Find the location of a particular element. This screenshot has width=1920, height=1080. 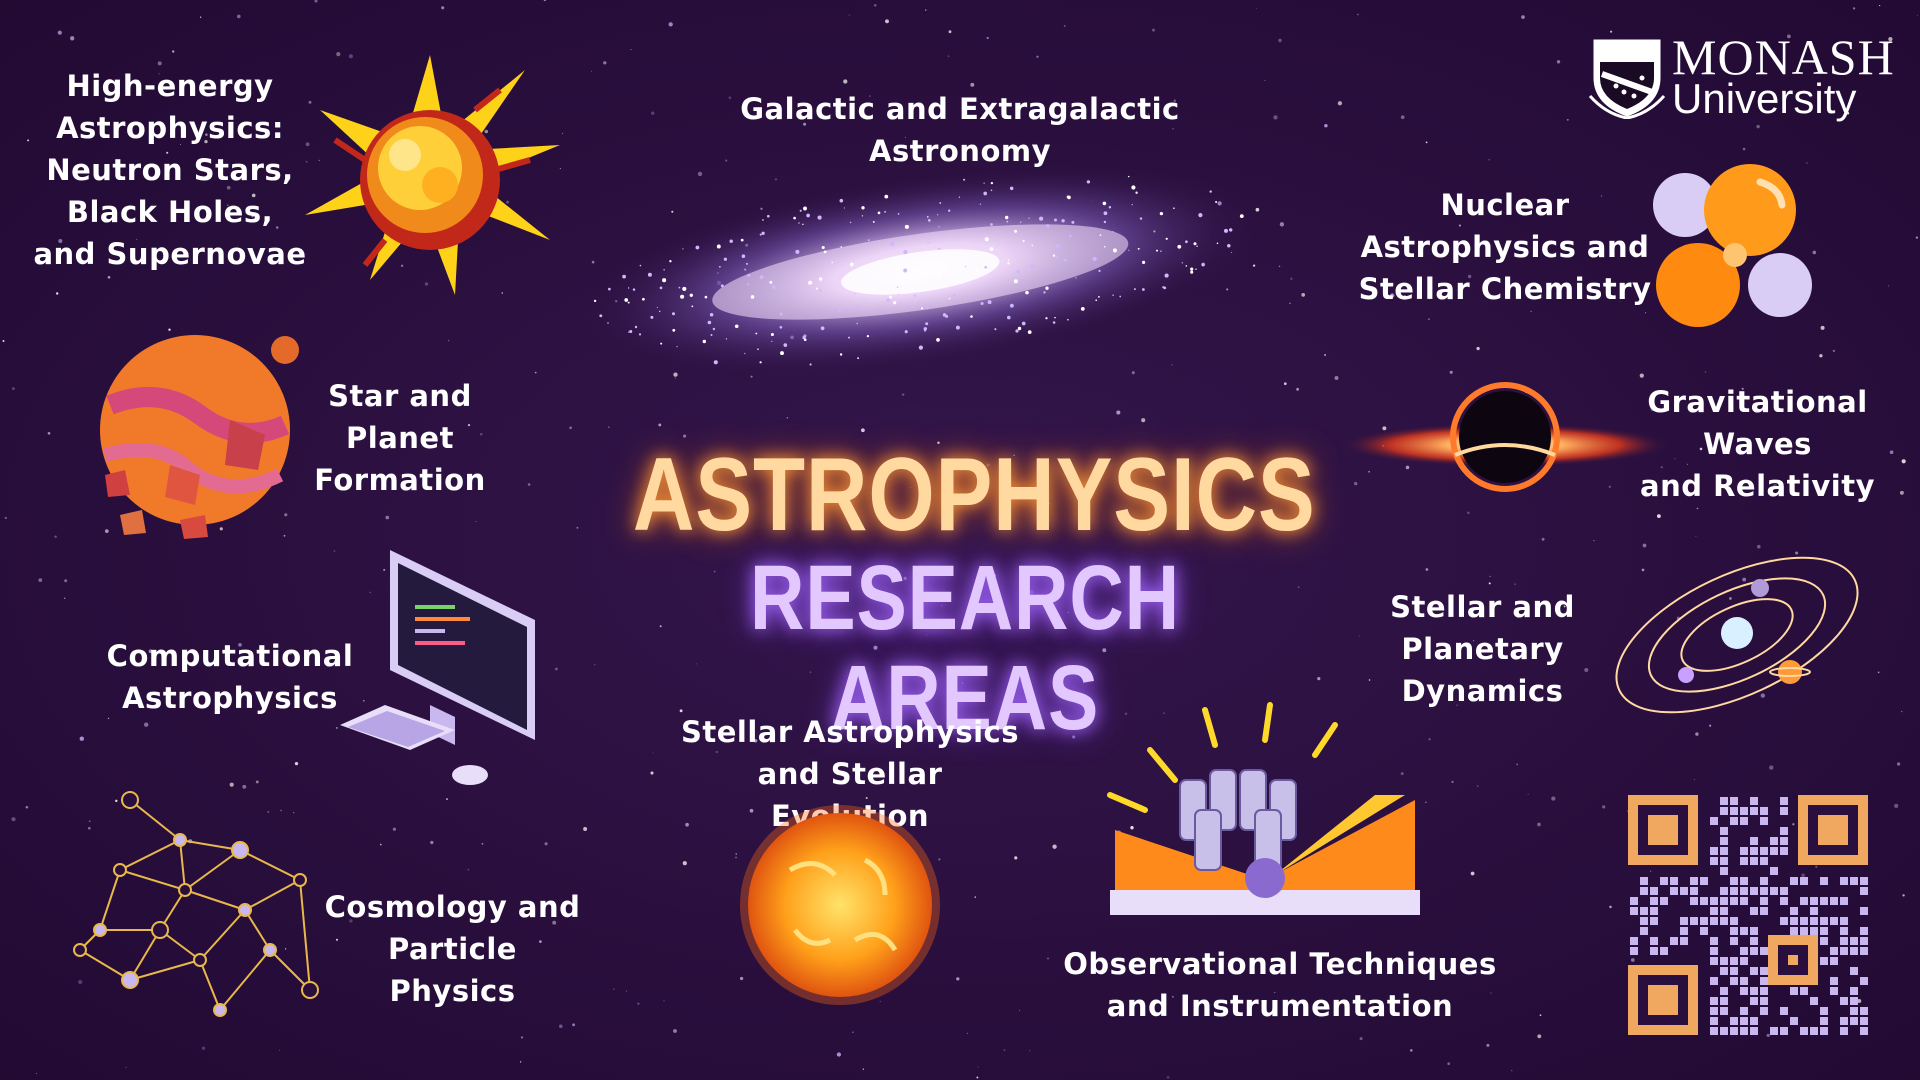

label-computational: Computational Astrophysics is located at coordinates (230, 677).